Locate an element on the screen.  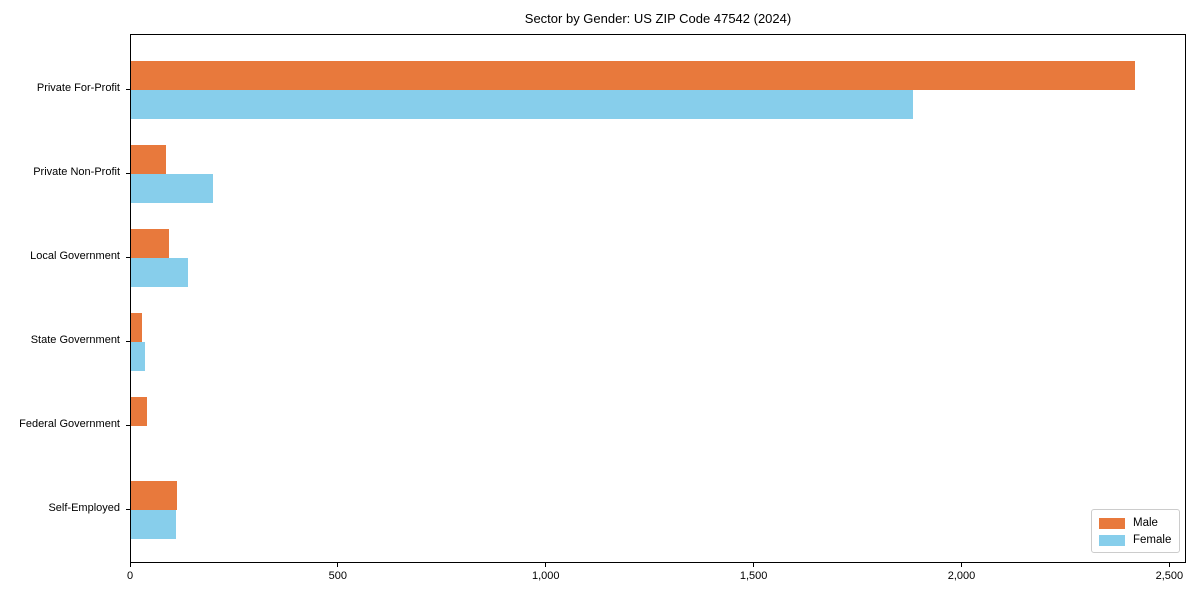
bar-female-state-government is located at coordinates (138, 356).